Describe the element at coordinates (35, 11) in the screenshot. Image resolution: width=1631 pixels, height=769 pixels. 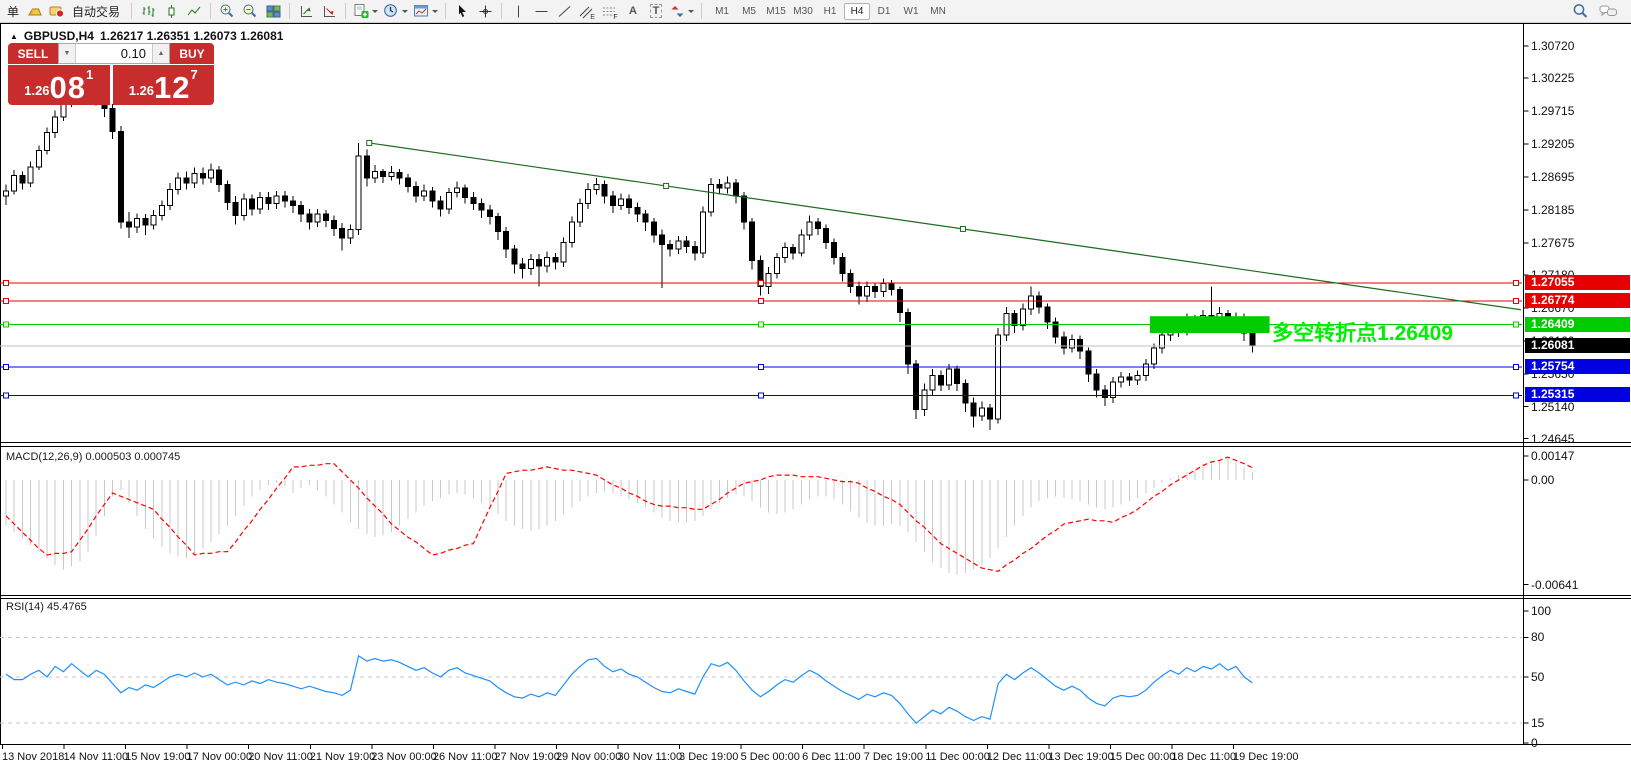
I see `new-order-button` at that location.